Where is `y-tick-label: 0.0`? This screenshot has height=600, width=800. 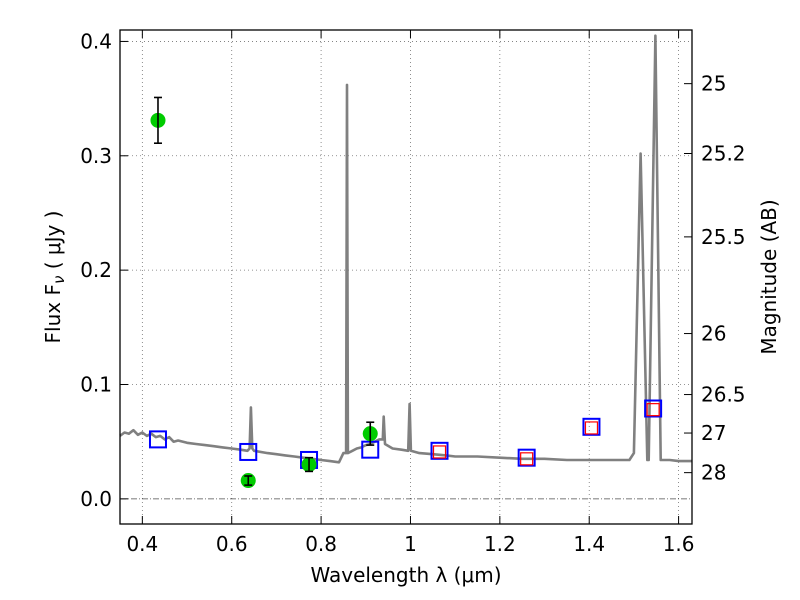 y-tick-label: 0.0 is located at coordinates (96, 499).